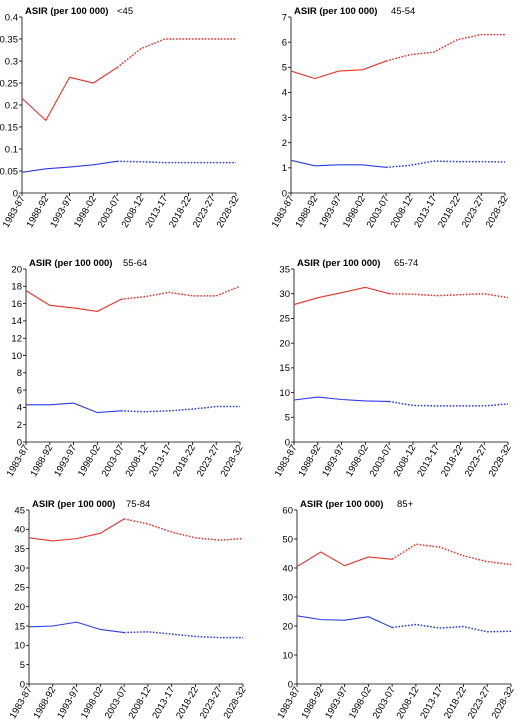 This screenshot has height=725, width=525. I want to click on panel-title: <45, so click(125, 11).